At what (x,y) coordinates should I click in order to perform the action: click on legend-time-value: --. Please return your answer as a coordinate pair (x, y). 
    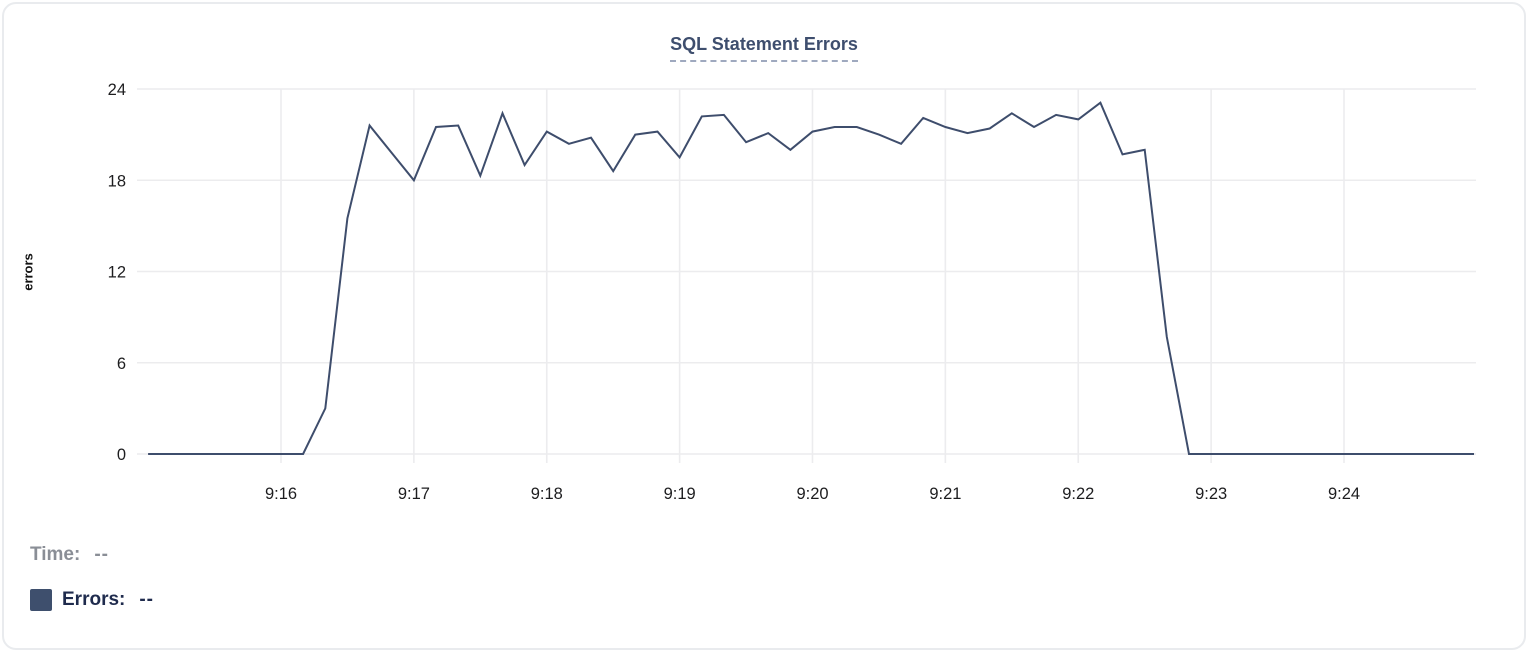
    Looking at the image, I should click on (101, 554).